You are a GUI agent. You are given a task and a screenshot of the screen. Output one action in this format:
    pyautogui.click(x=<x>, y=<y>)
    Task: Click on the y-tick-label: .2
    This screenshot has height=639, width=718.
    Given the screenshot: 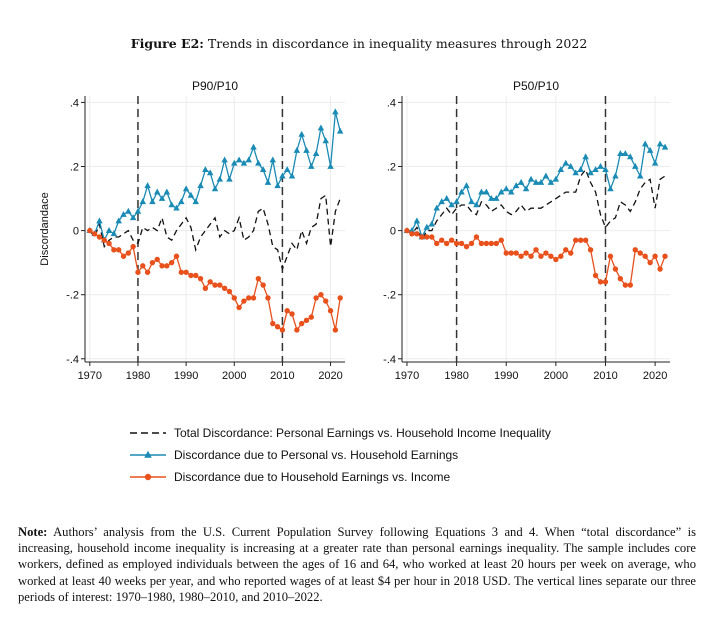 What is the action you would take?
    pyautogui.click(x=391, y=168)
    